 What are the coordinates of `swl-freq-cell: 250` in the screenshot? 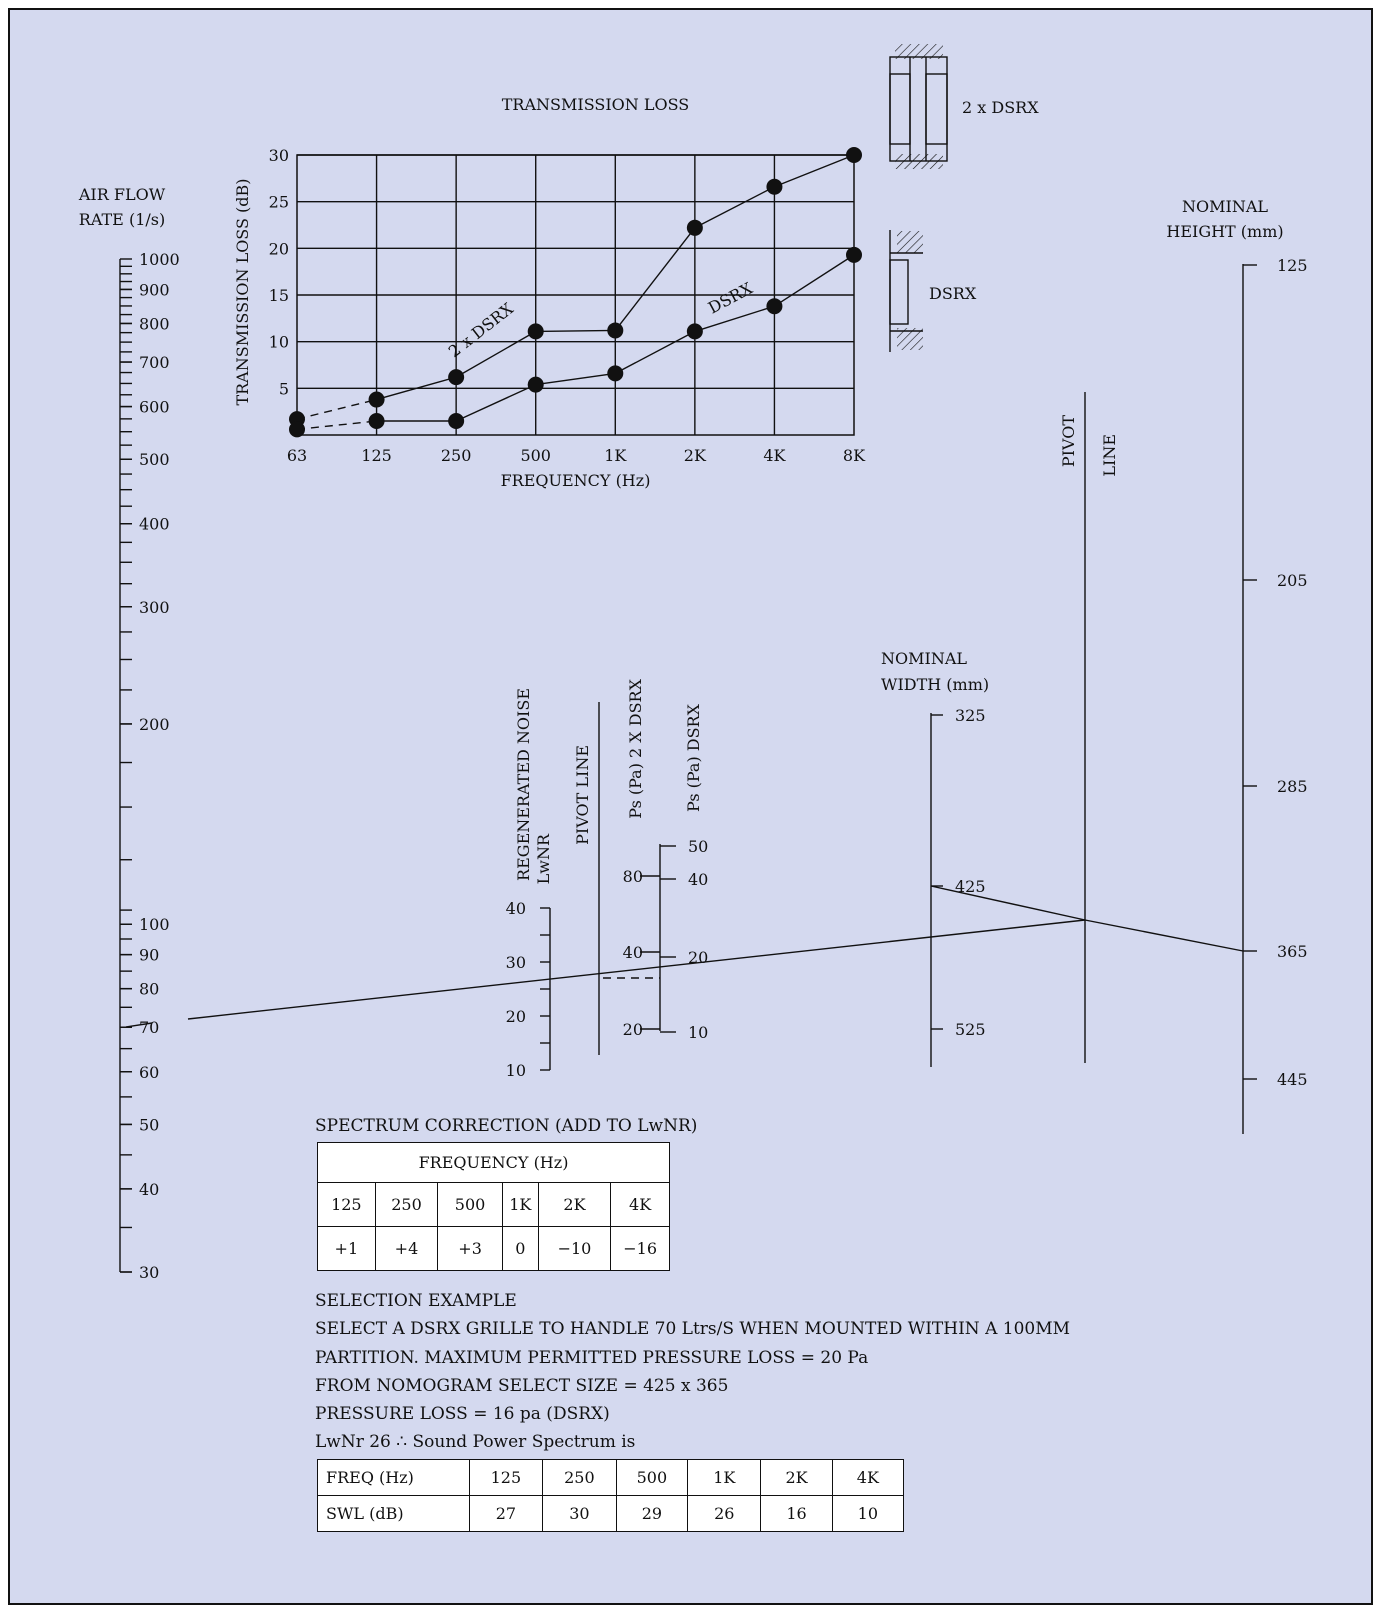 It's located at (579, 1477).